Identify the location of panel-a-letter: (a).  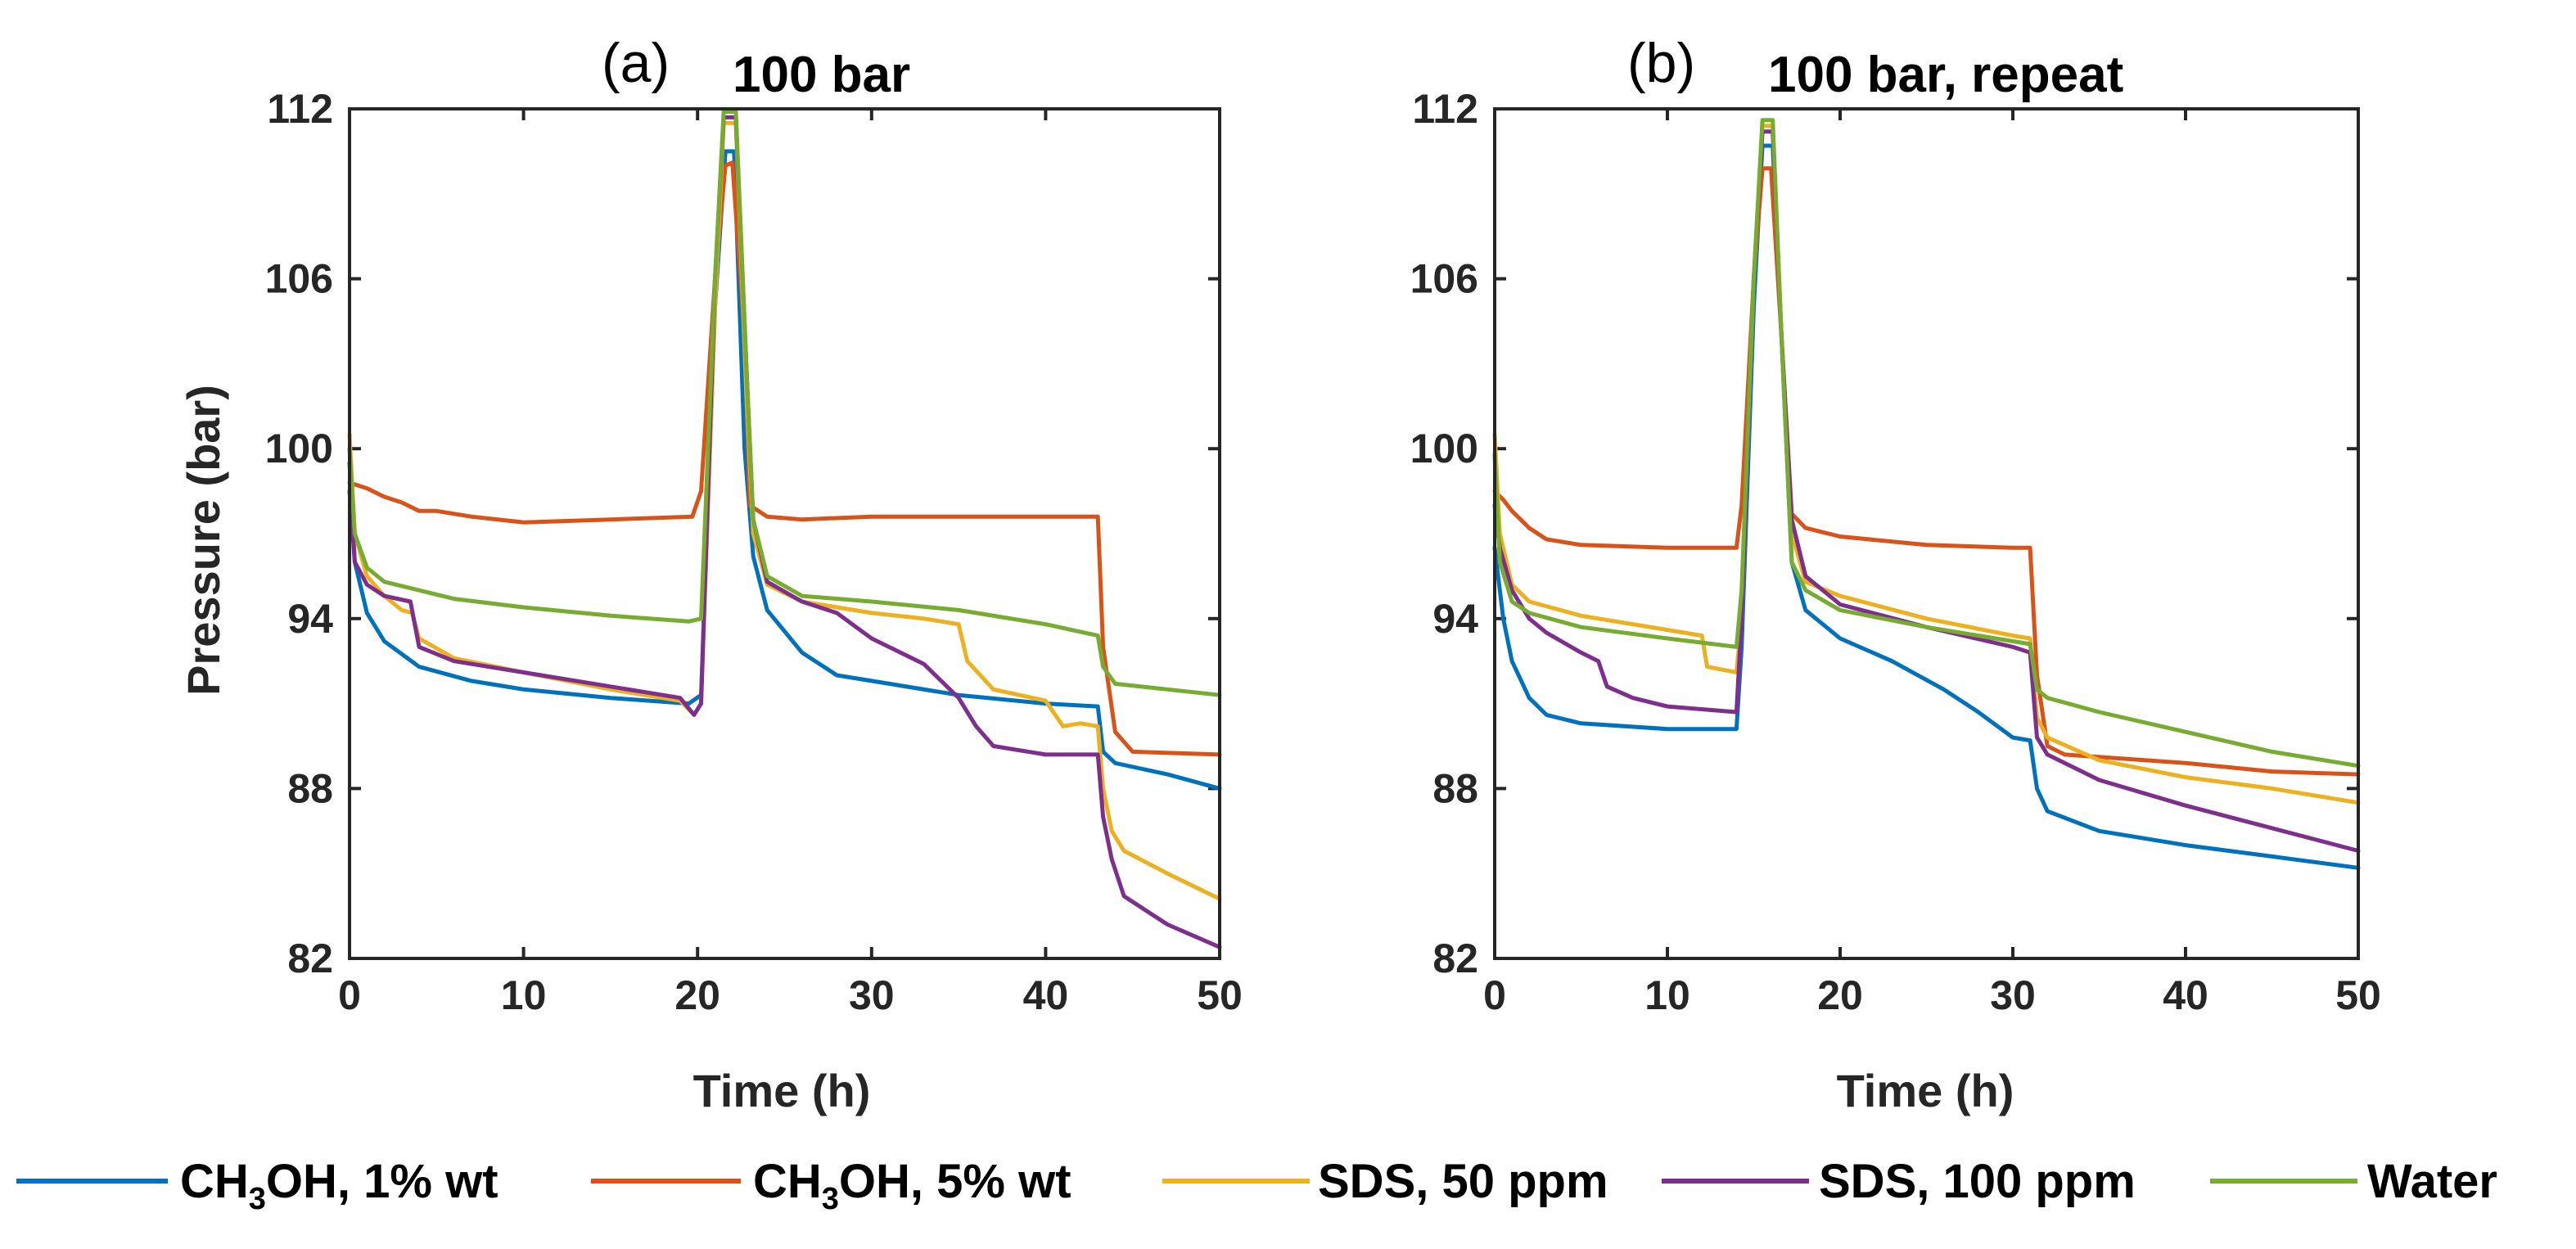
(636, 63).